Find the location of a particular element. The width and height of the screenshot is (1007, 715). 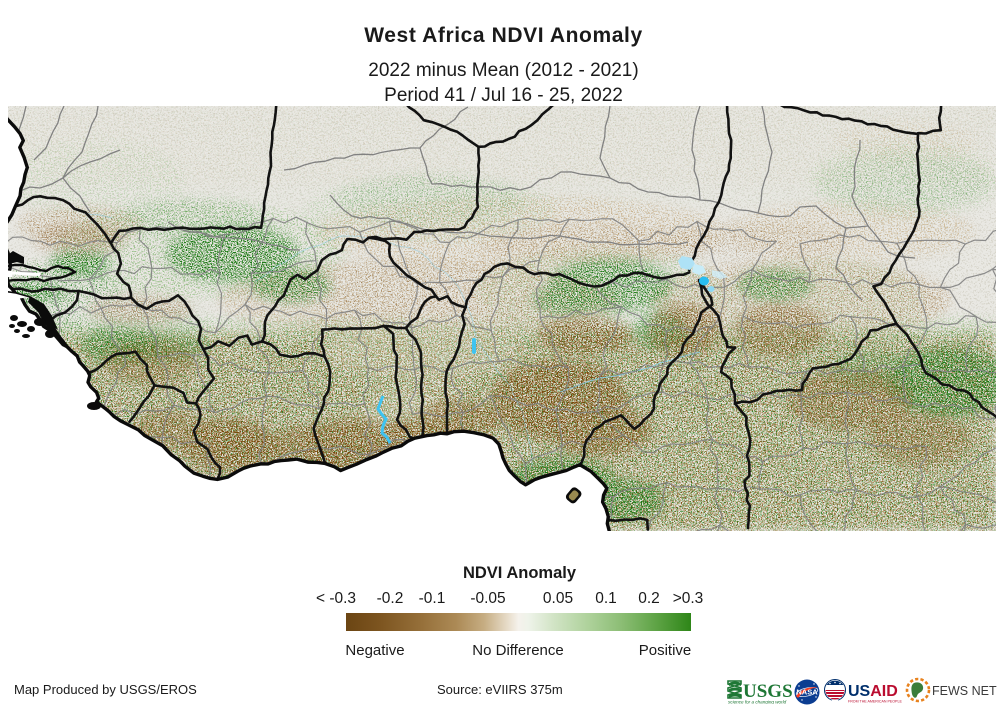

svg-text: NASA is located at coordinates (807, 692).